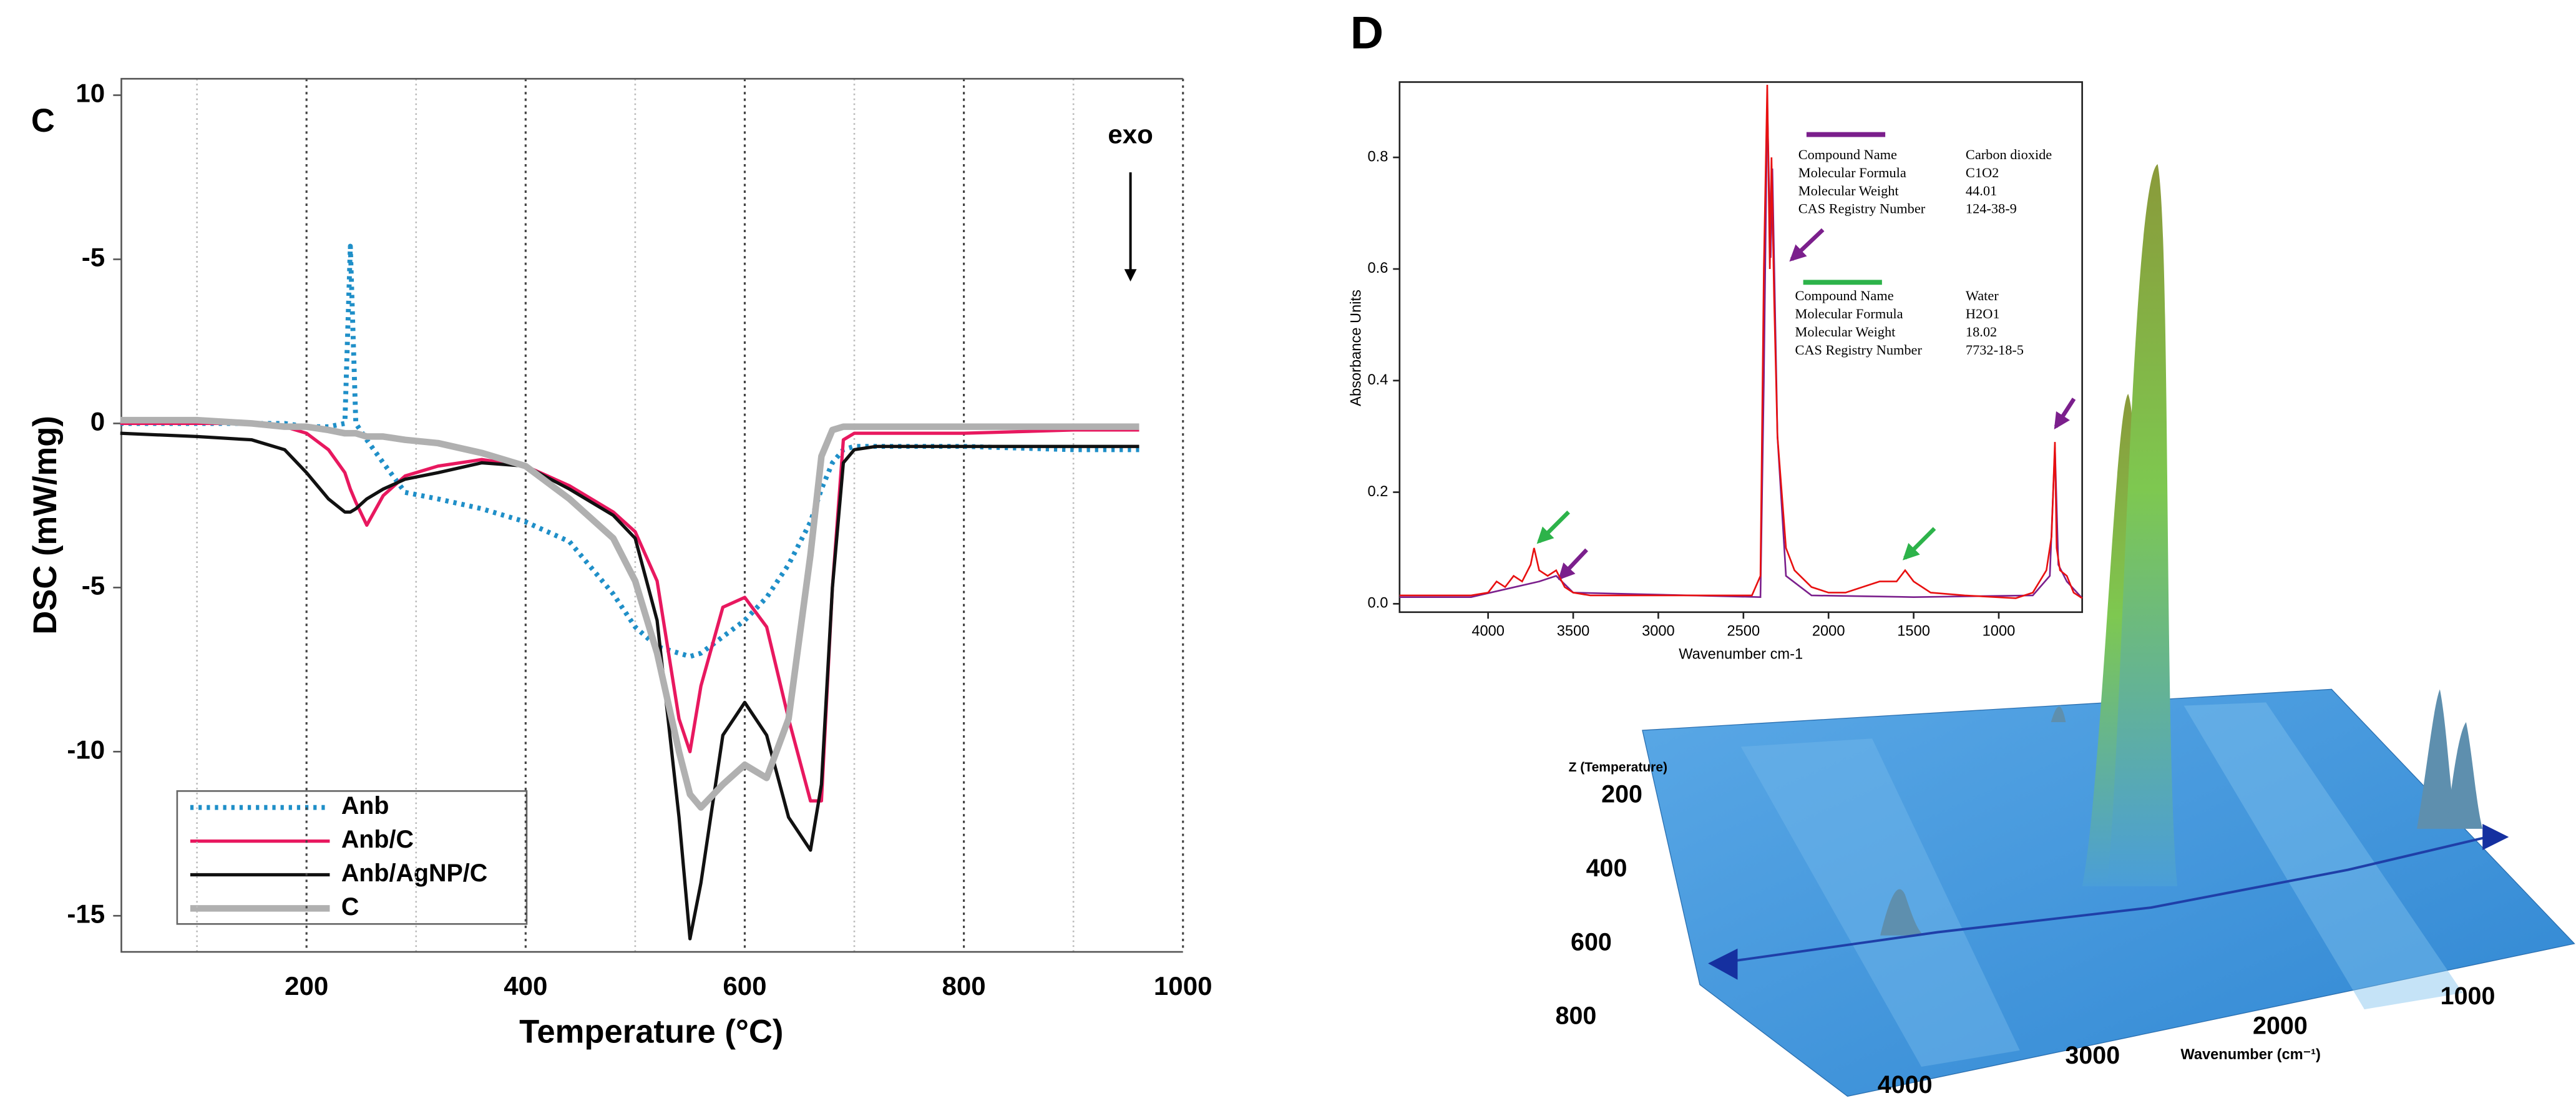 Image resolution: width=2576 pixels, height=1116 pixels. Describe the element at coordinates (2009, 154) in the screenshot. I see `compound-value: Carbon dioxide` at that location.